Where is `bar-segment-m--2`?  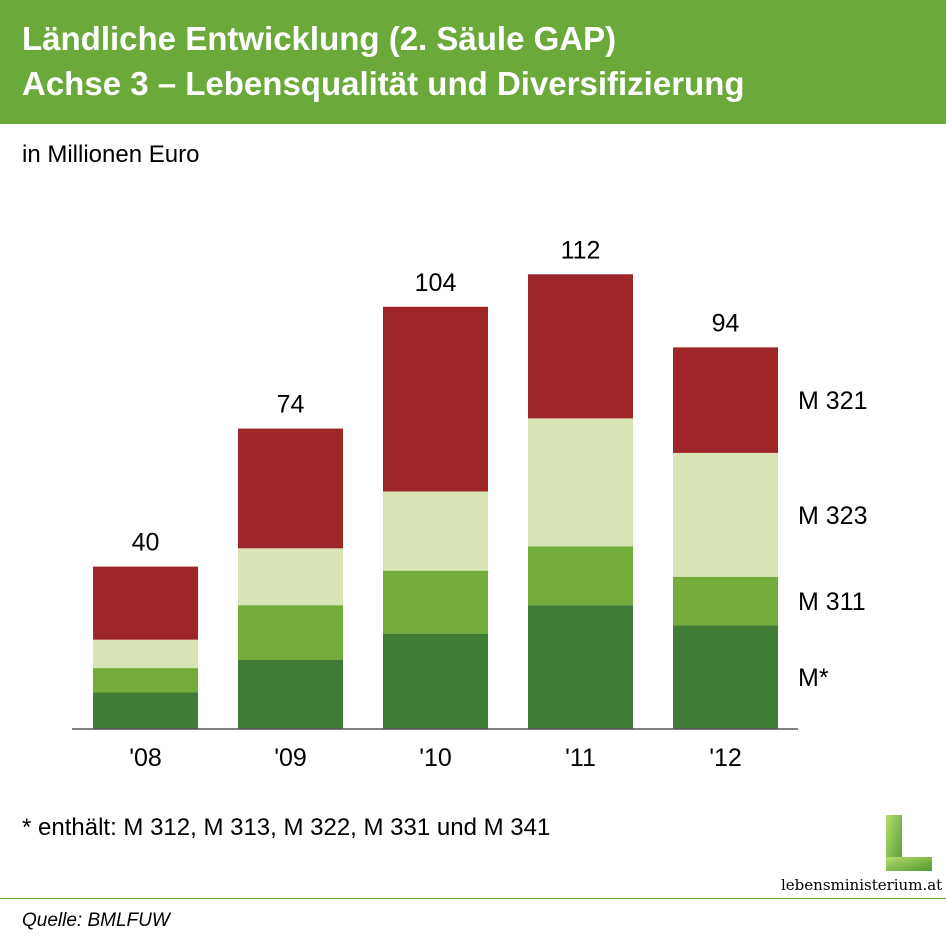
bar-segment-m--2 is located at coordinates (290, 694).